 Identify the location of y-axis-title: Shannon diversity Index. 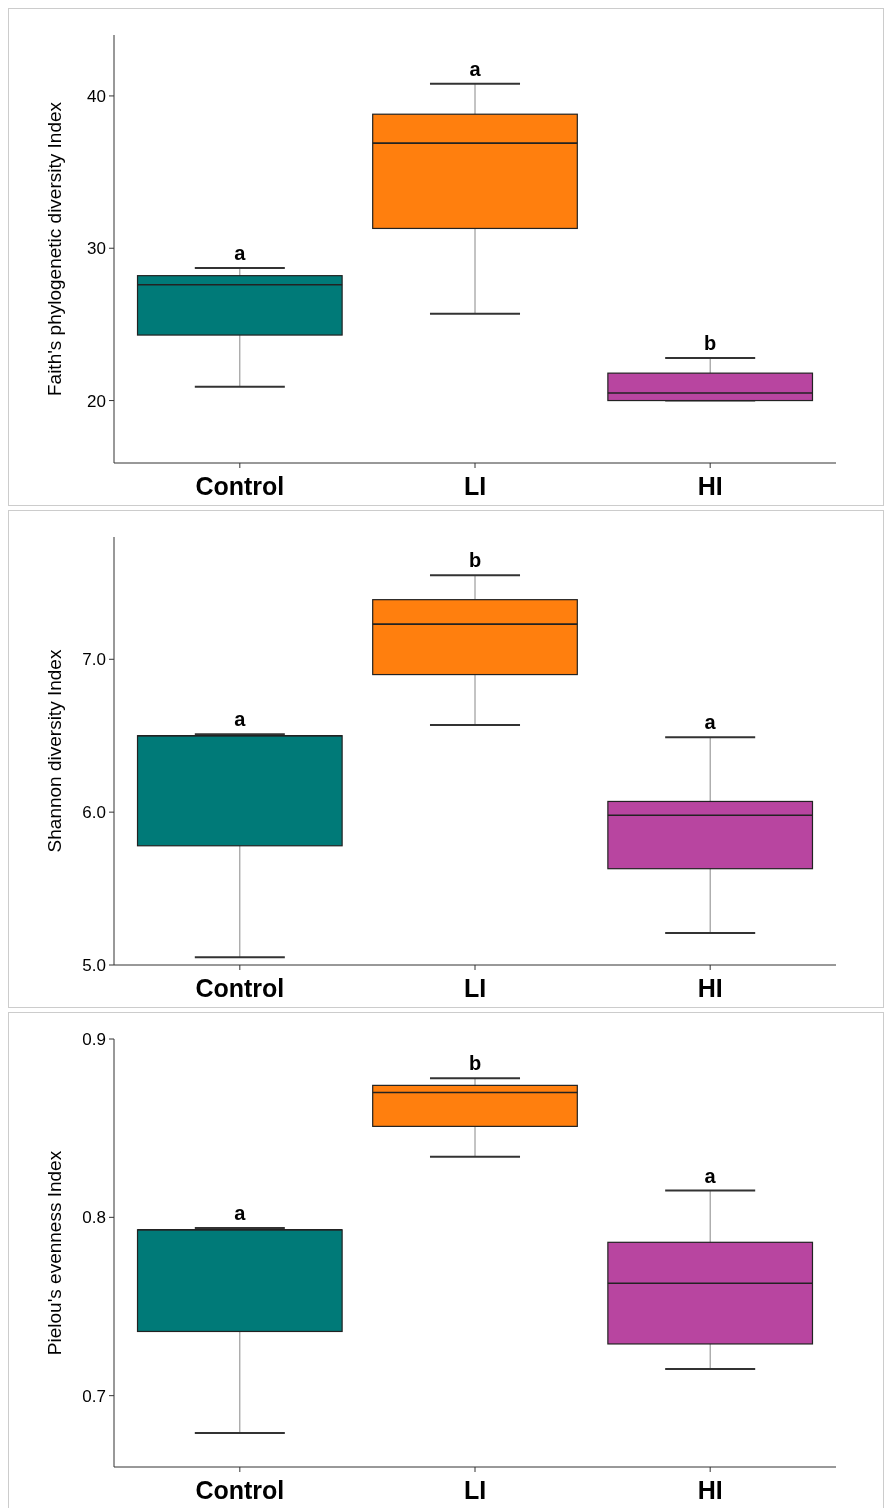
(54, 751).